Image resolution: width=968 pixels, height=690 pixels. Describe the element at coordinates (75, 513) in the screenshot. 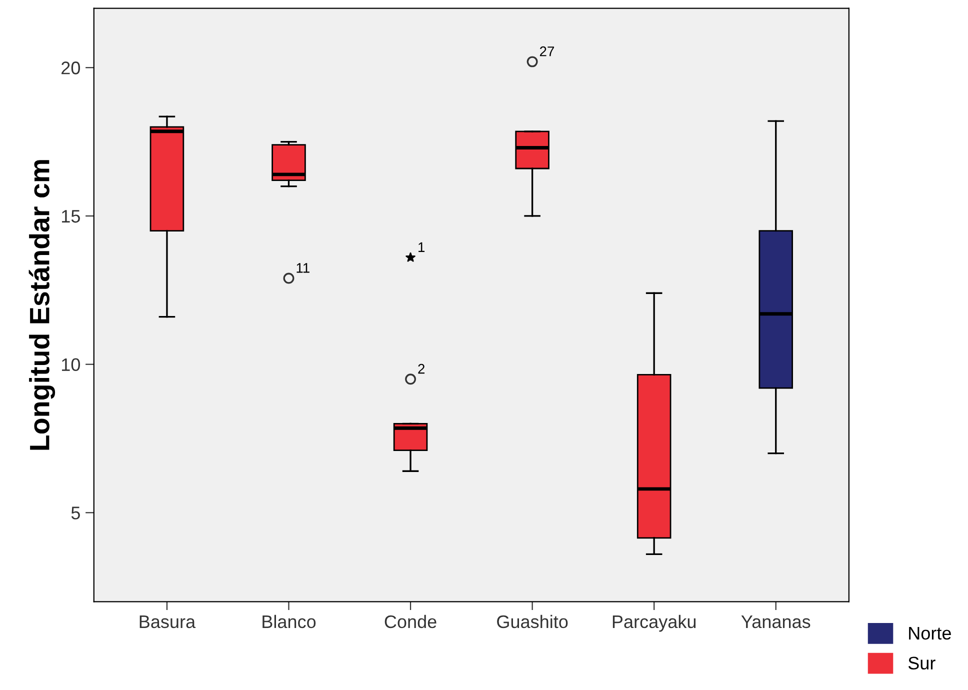

I see `y-tick-label: 5` at that location.